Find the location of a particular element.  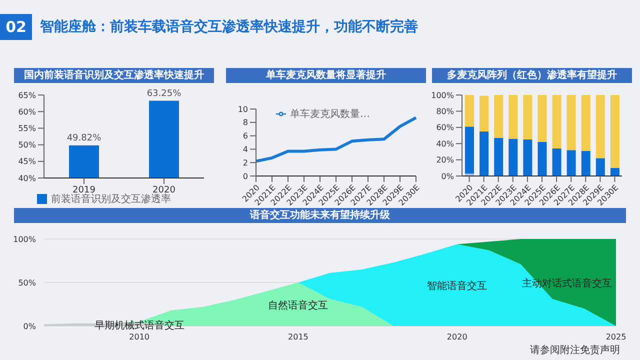

y-tick-label: 6 is located at coordinates (245, 136).